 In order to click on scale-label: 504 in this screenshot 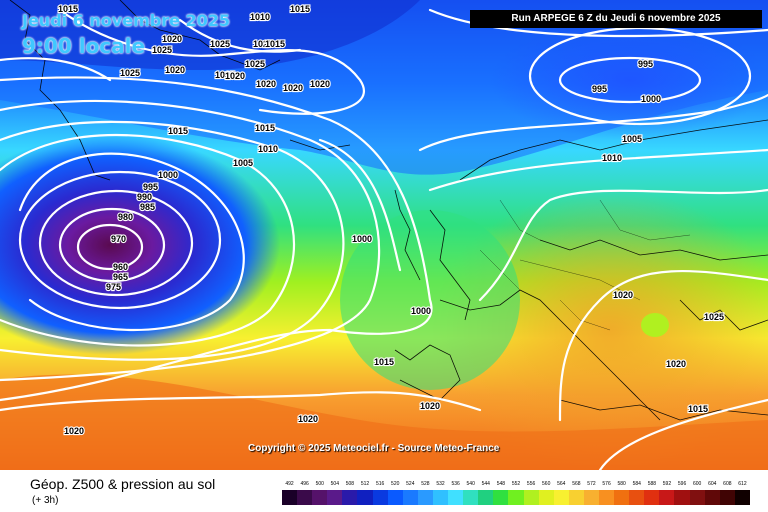, I will do `click(334, 484)`.